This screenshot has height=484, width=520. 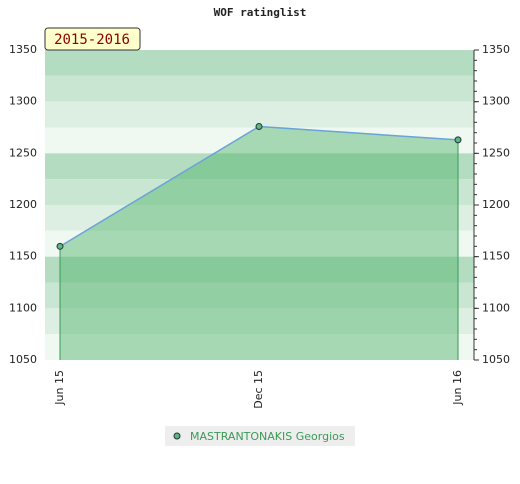 I want to click on chart-title: WOF ratinglist, so click(x=260, y=12).